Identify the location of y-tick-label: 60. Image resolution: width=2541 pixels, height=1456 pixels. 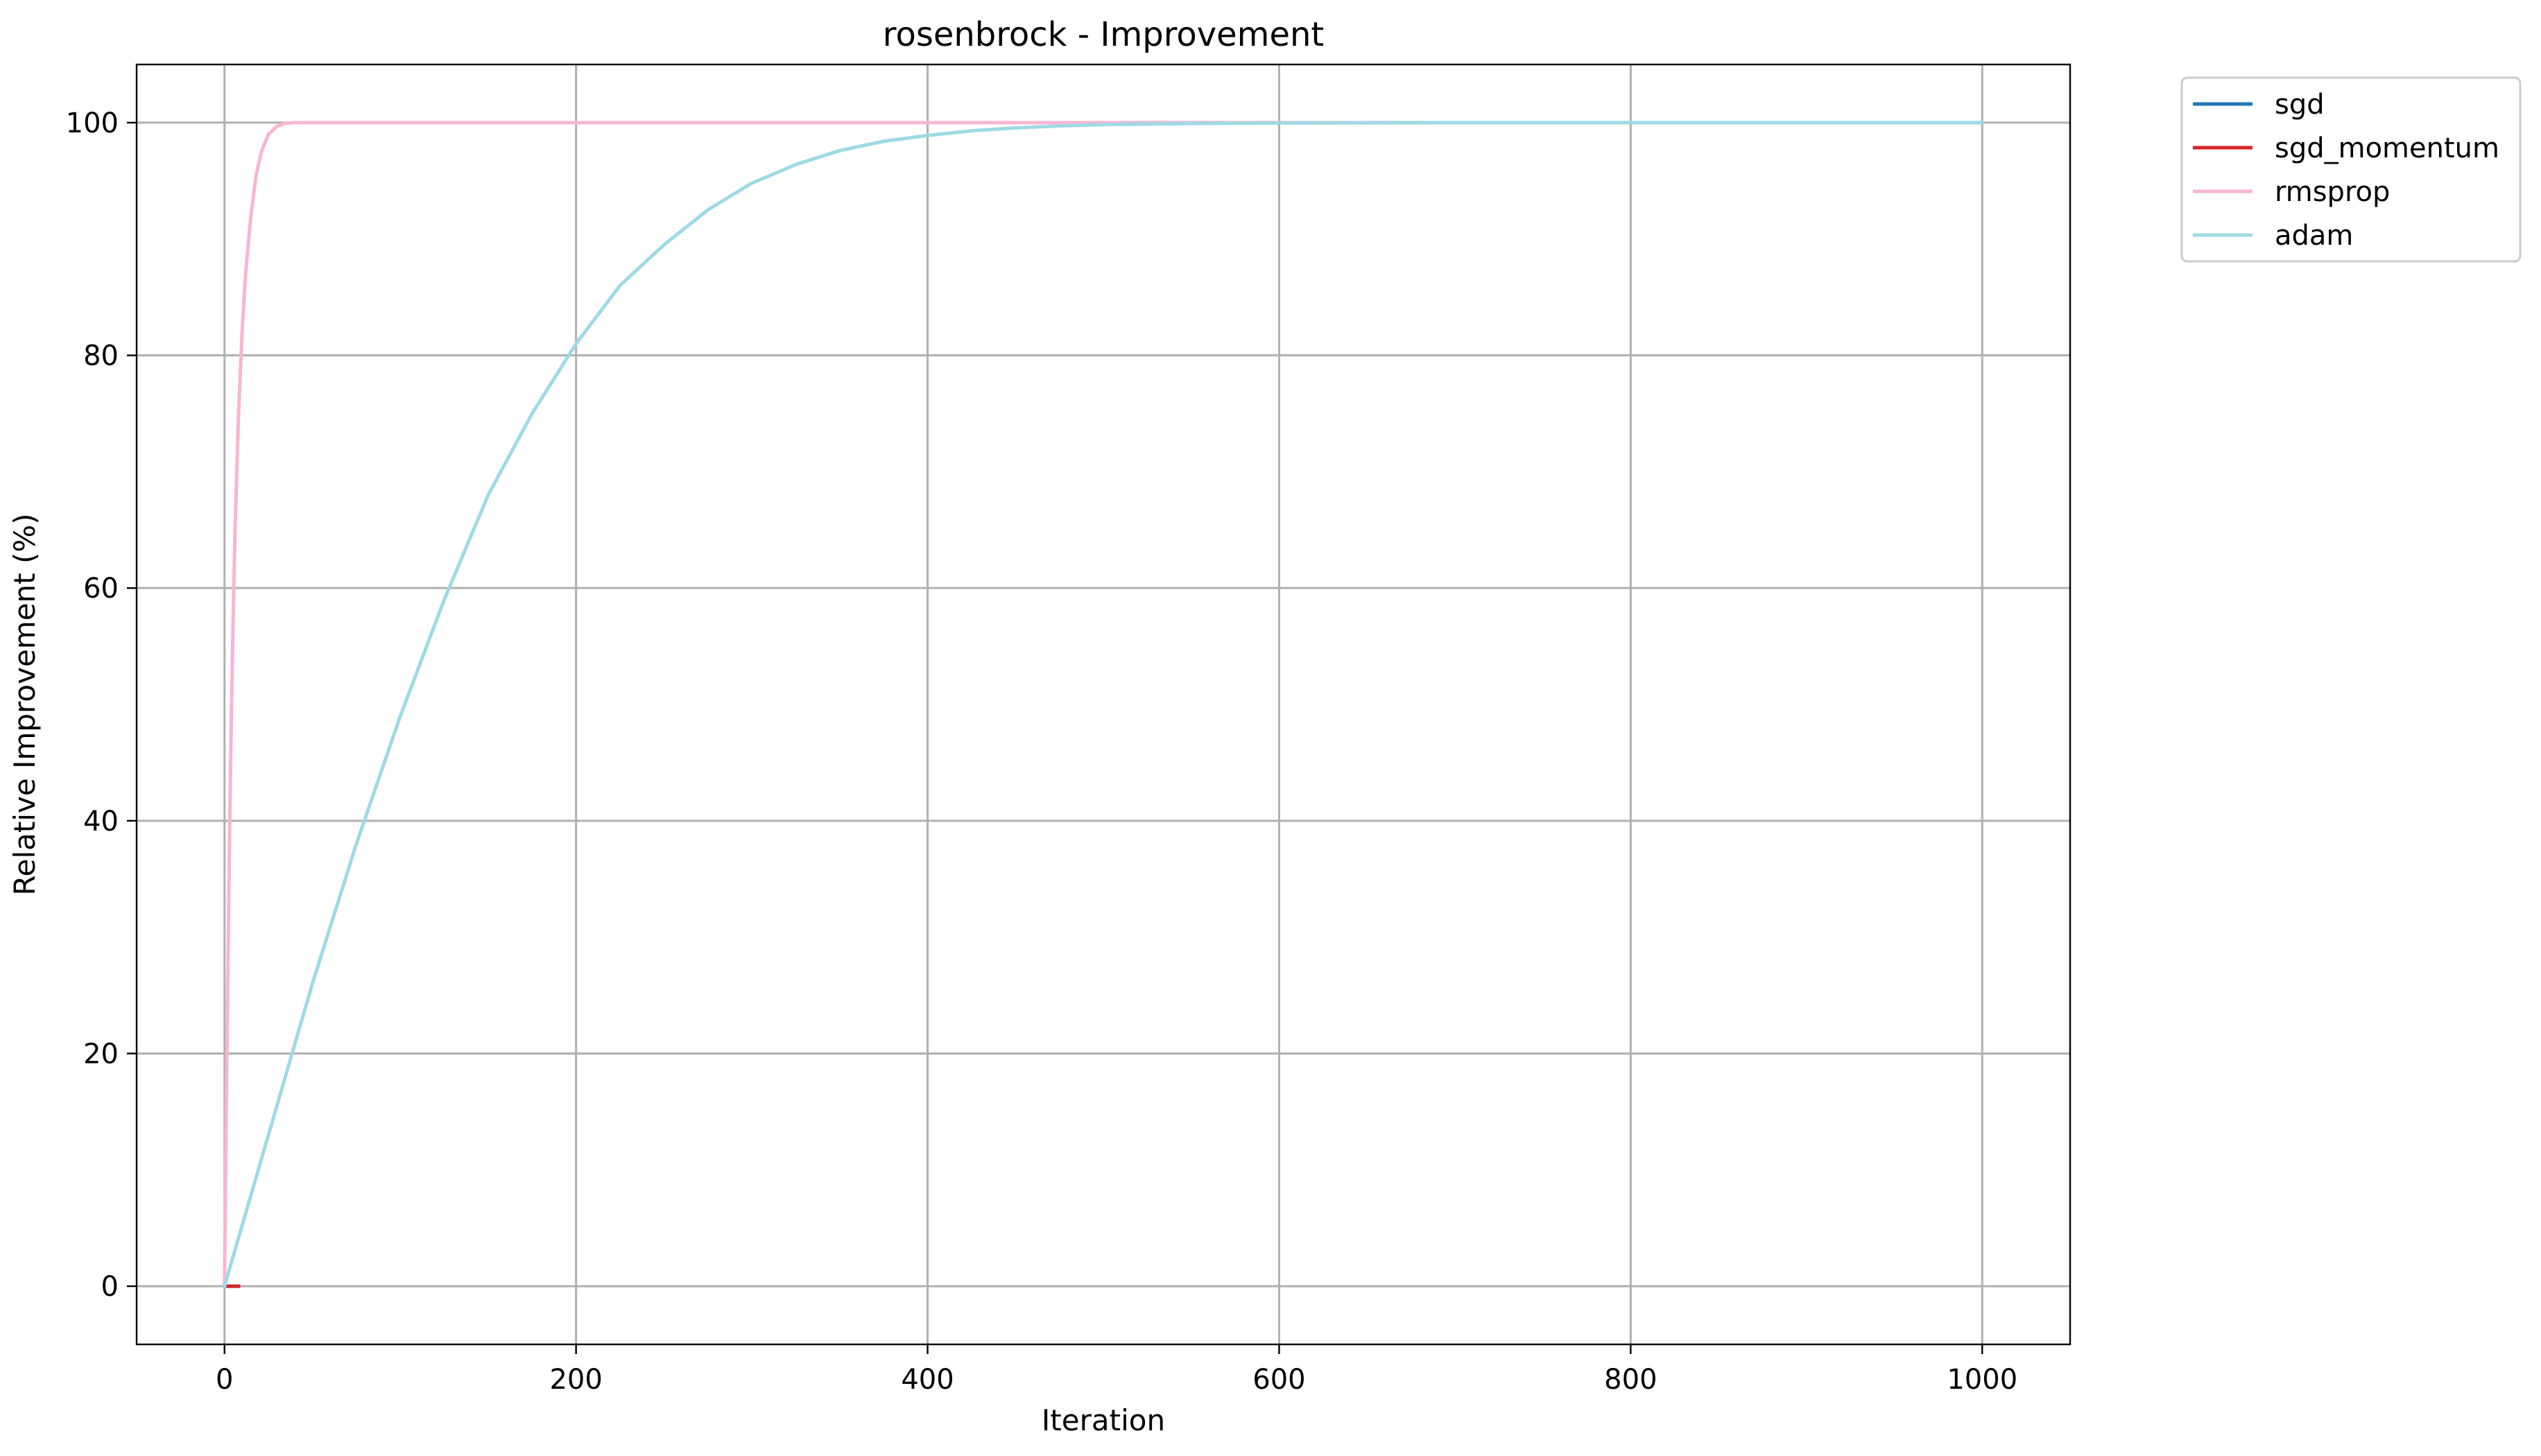
(101, 589).